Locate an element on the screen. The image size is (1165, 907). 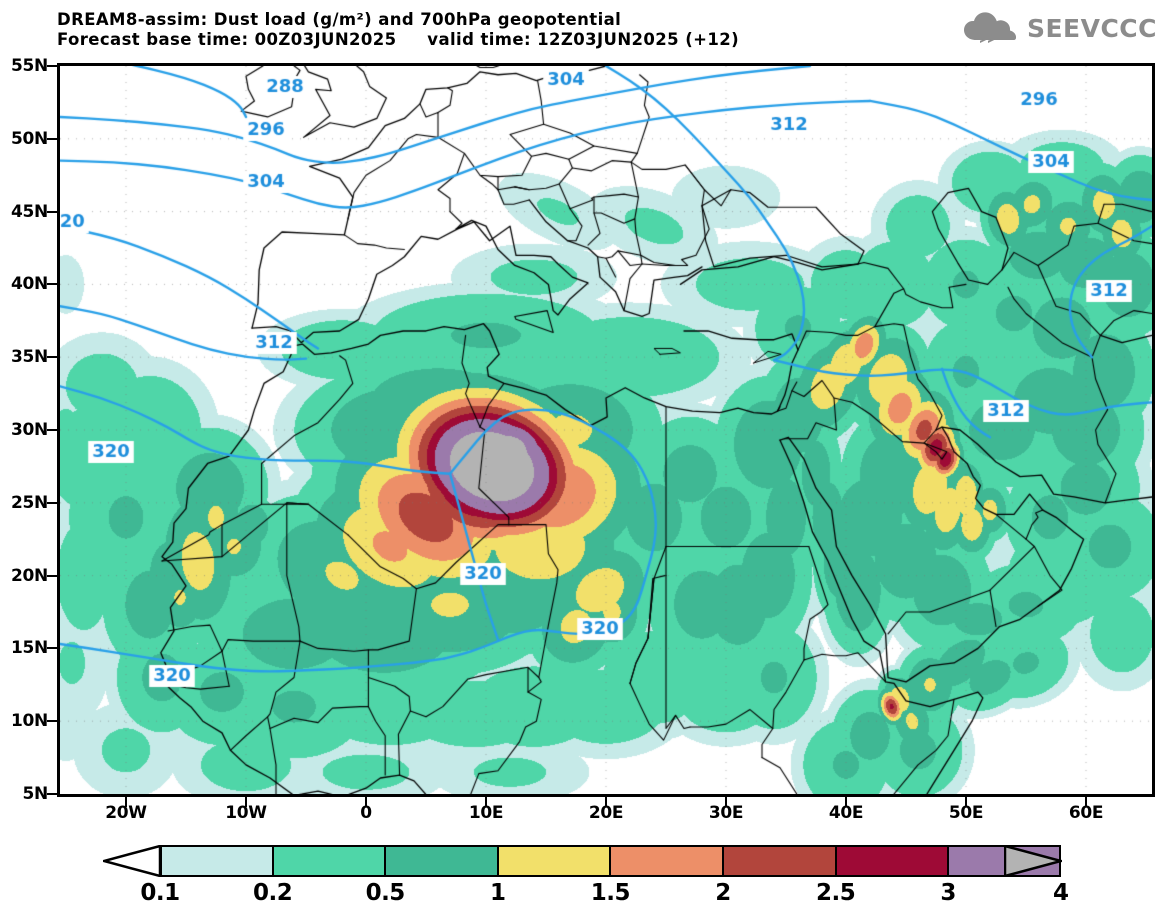
x-axis-tick-label: 10E is located at coordinates (486, 813).